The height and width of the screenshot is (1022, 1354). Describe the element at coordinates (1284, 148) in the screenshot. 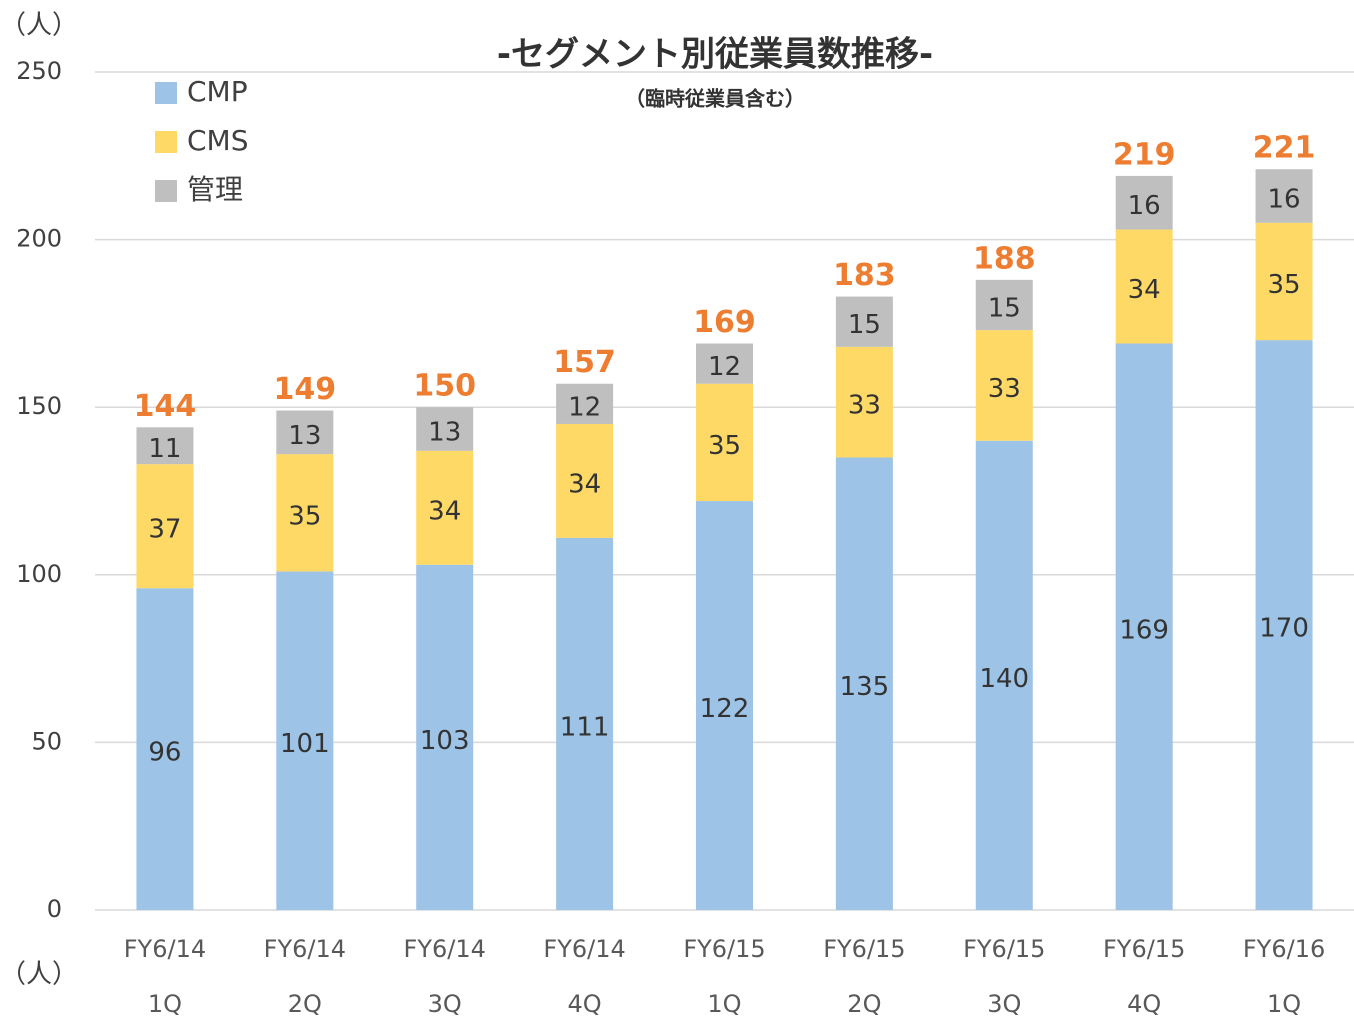

I see `total-label: 221` at that location.